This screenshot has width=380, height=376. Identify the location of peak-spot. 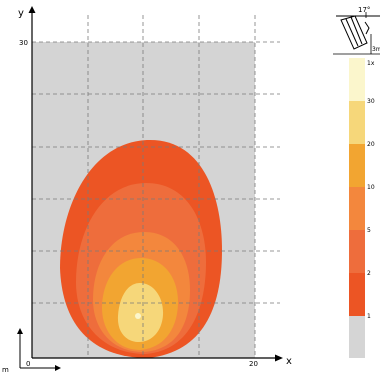
(138, 316).